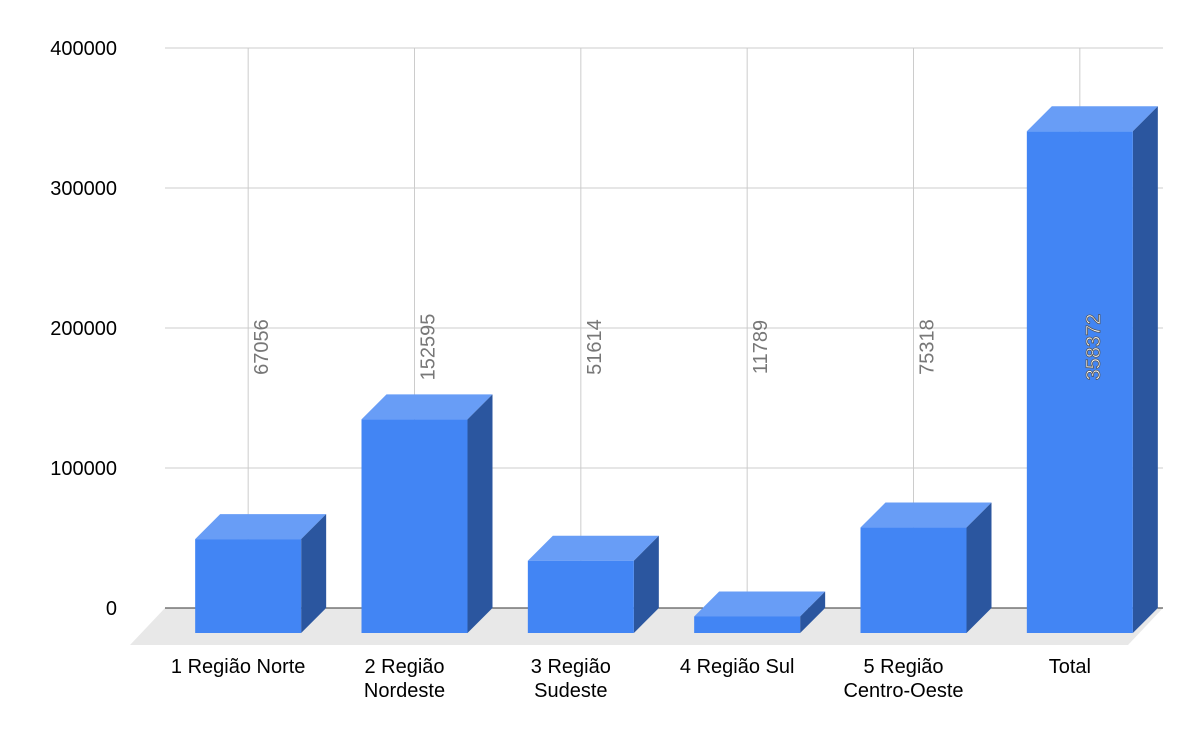 The height and width of the screenshot is (742, 1200). I want to click on data-label: 11789, so click(761, 347).